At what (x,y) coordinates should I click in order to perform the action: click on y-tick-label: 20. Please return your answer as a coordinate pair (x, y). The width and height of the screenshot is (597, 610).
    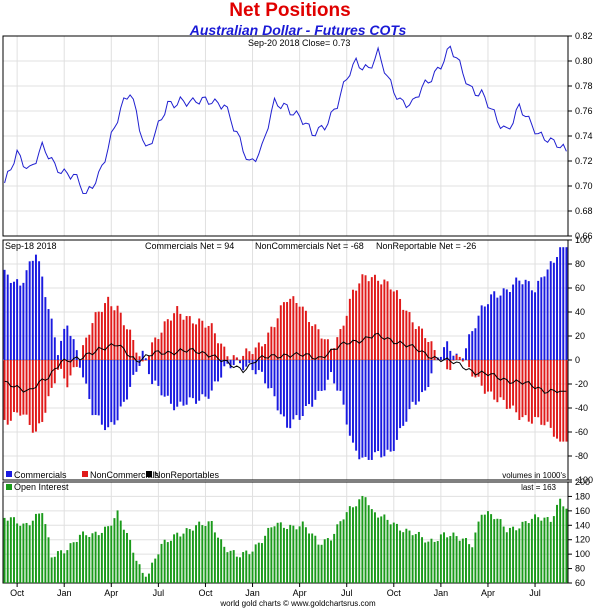
    Looking at the image, I should click on (580, 336).